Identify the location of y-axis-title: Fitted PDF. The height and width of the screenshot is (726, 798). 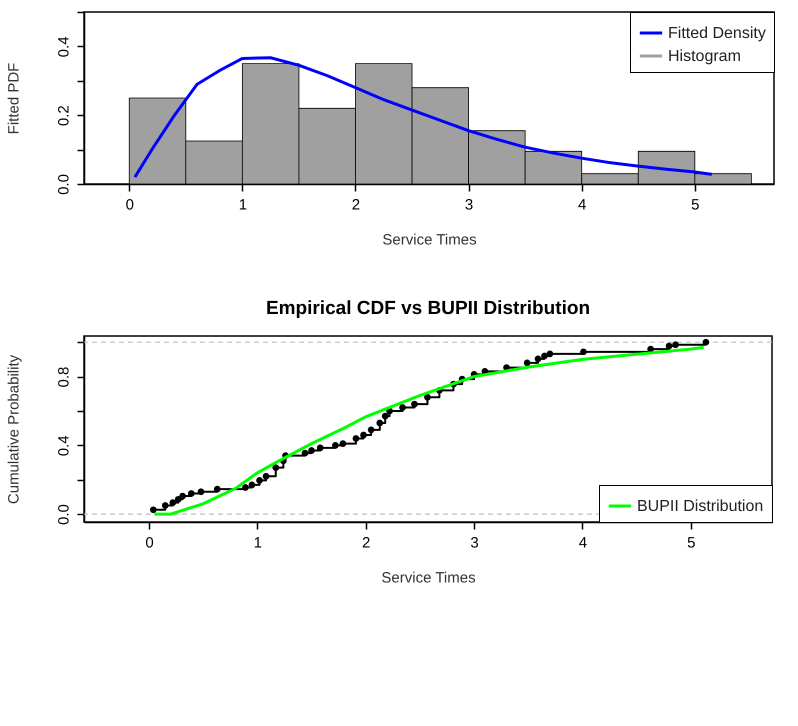
(14, 98).